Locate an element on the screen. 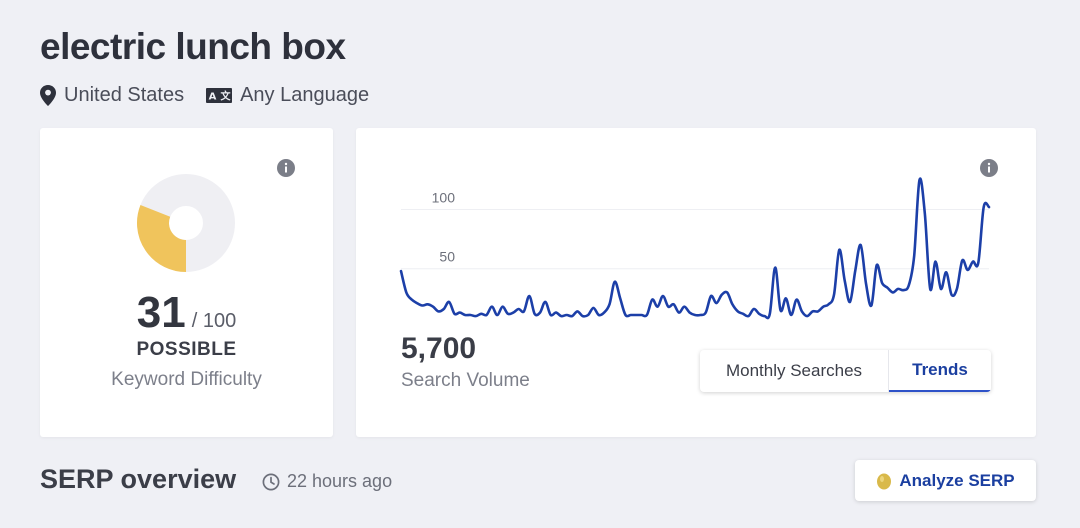 This screenshot has width=1080, height=528. difficulty-score-max: / 100 is located at coordinates (214, 321).